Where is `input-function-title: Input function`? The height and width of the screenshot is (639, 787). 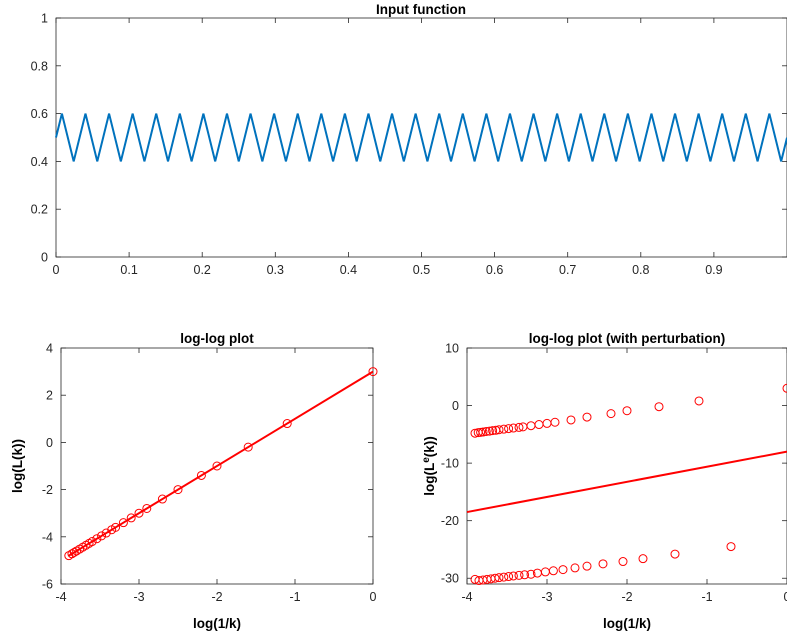 input-function-title: Input function is located at coordinates (421, 9).